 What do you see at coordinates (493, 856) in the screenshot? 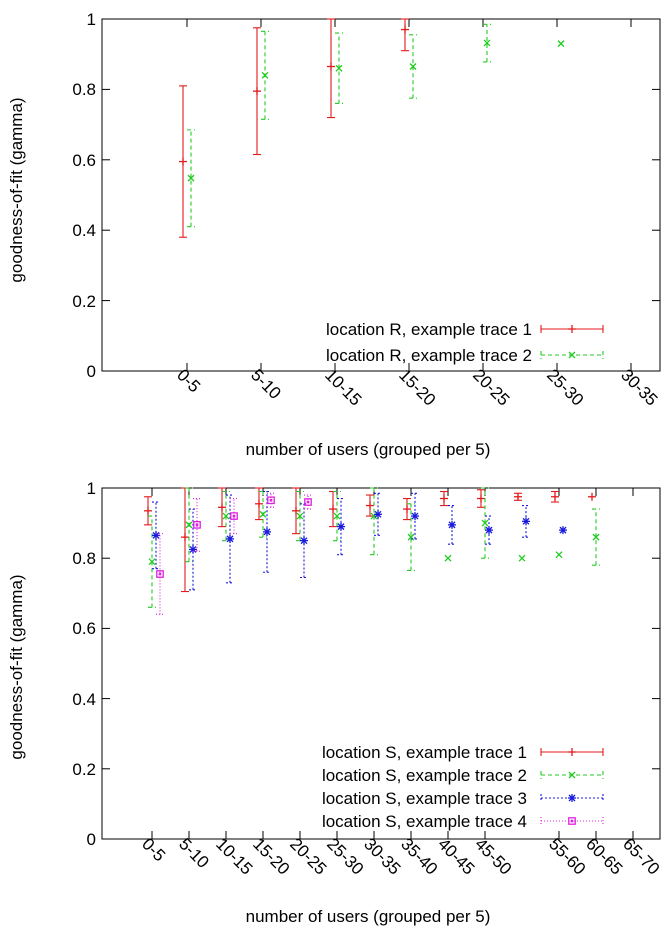
I see `x-tick-label: 45-50` at bounding box center [493, 856].